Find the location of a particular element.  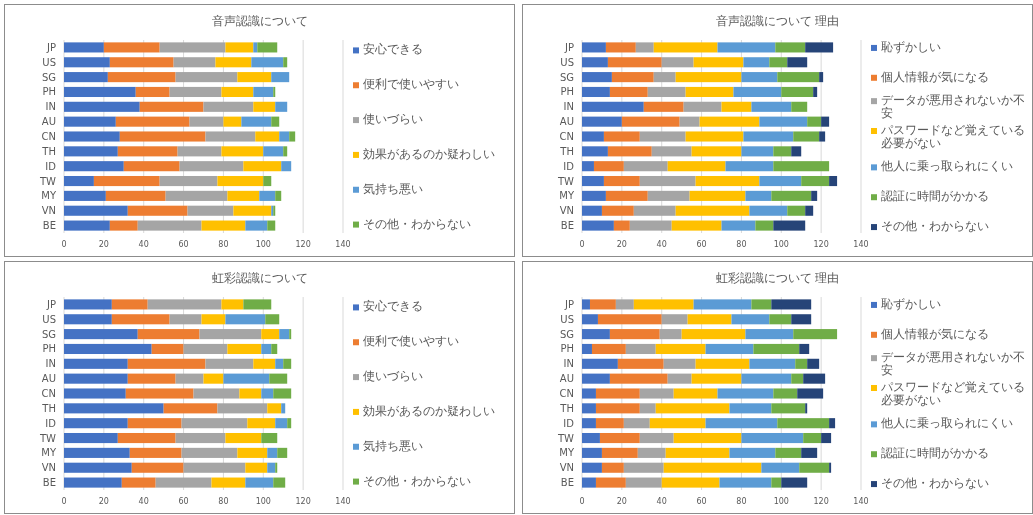

y-tick-label: VN is located at coordinates (48, 211).